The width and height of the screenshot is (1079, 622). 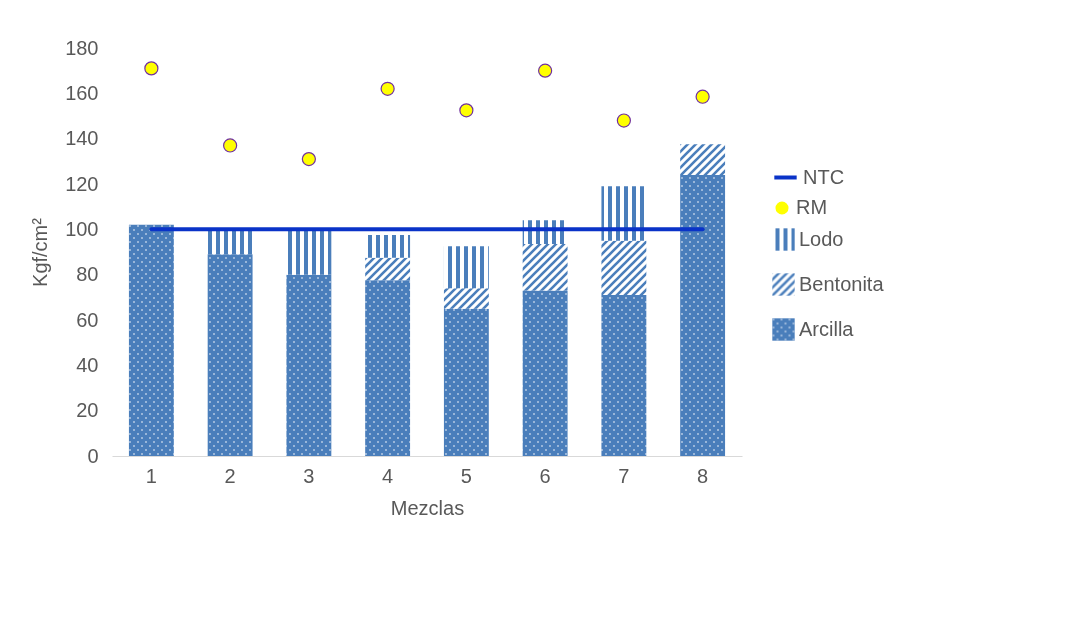 I want to click on legend-label: RM, so click(x=812, y=207).